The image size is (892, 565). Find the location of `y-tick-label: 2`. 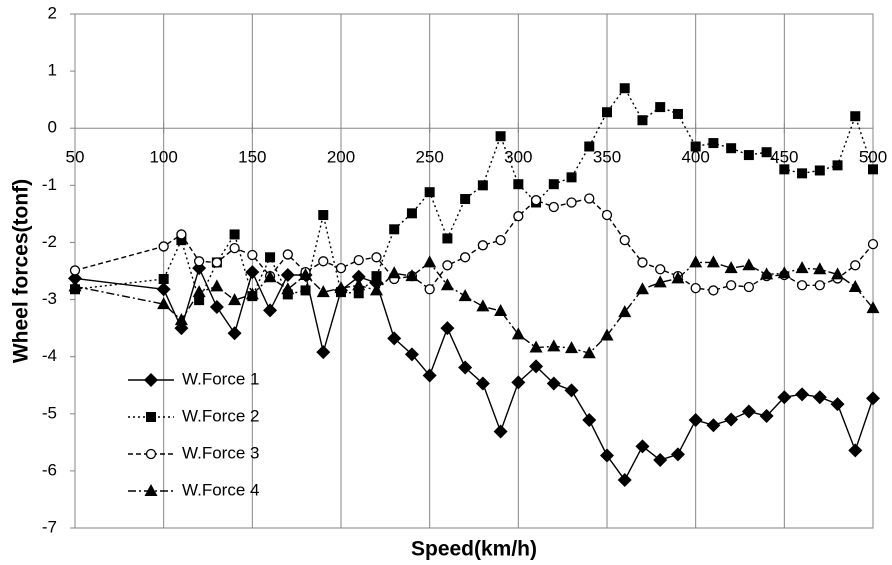

y-tick-label: 2 is located at coordinates (52, 12).